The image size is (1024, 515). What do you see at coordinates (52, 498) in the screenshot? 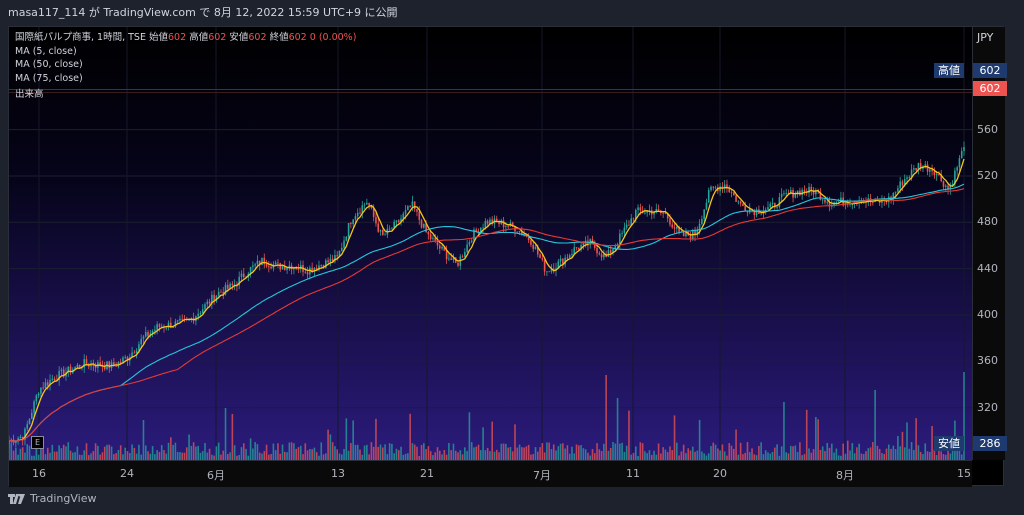
I see `footer-brand: TradingView` at bounding box center [52, 498].